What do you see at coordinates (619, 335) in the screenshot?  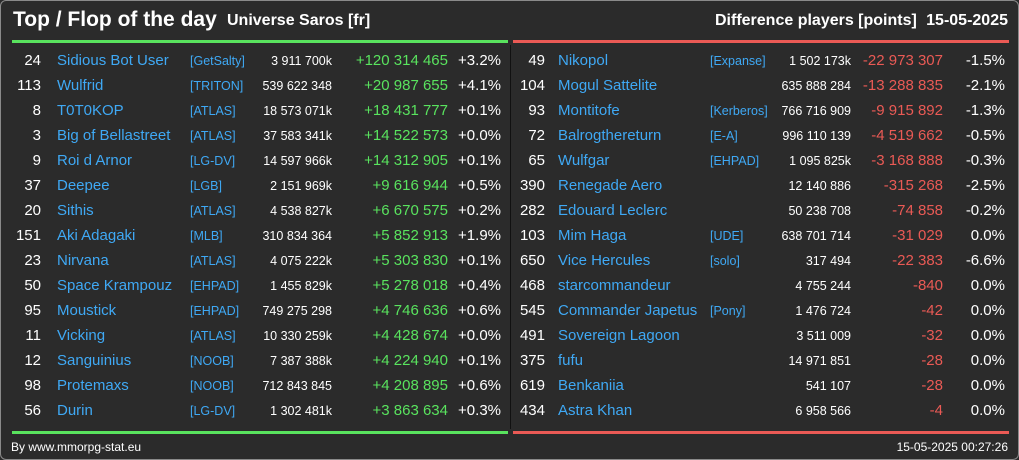 I see `player-name-link: Sovereign Lagoon` at bounding box center [619, 335].